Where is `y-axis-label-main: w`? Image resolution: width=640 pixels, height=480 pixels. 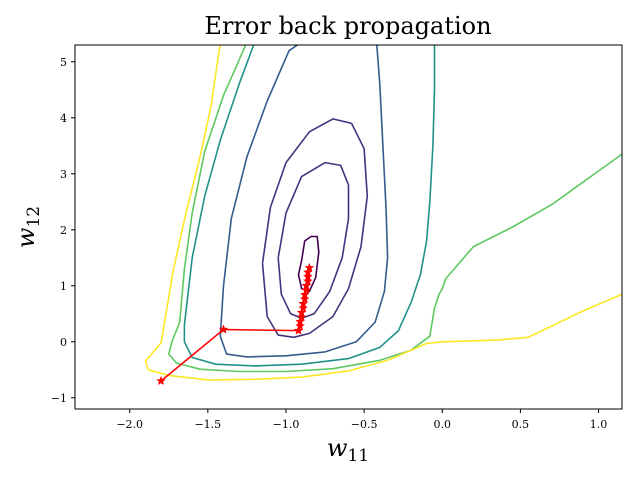 y-axis-label-main: w is located at coordinates (26, 237).